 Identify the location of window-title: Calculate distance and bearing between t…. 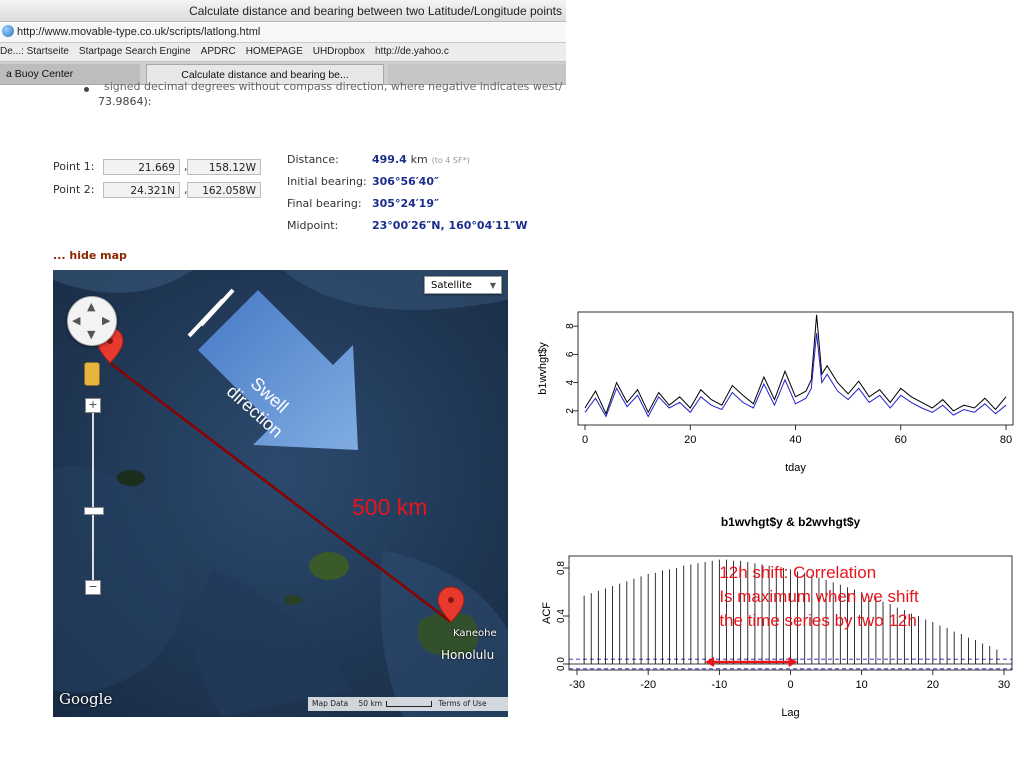
(283, 11).